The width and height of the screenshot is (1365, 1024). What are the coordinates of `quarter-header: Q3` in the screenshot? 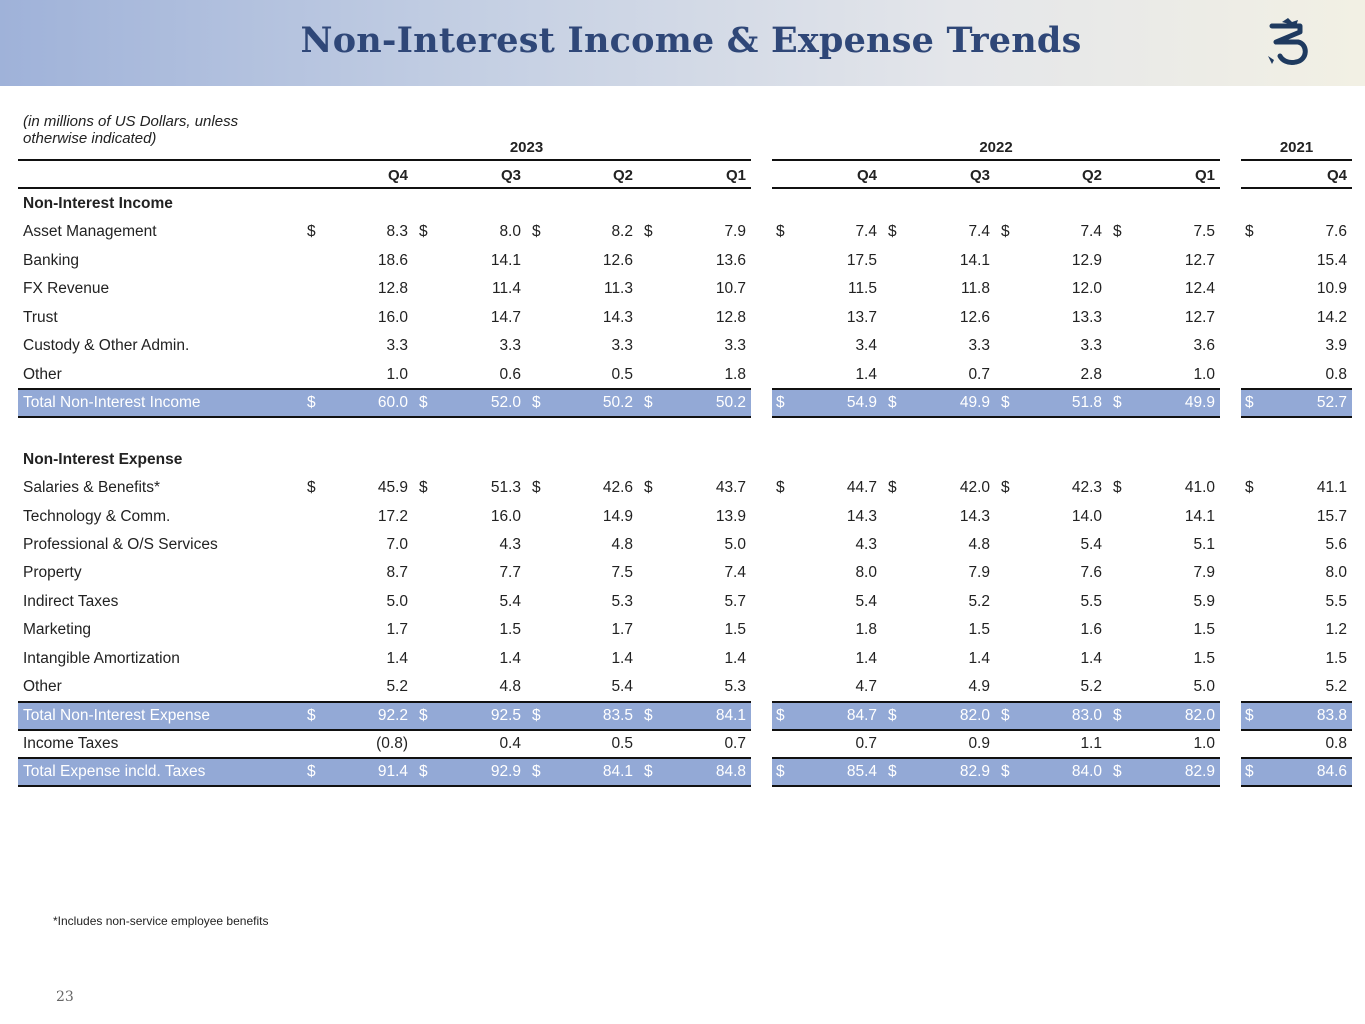 It's located at (510, 175).